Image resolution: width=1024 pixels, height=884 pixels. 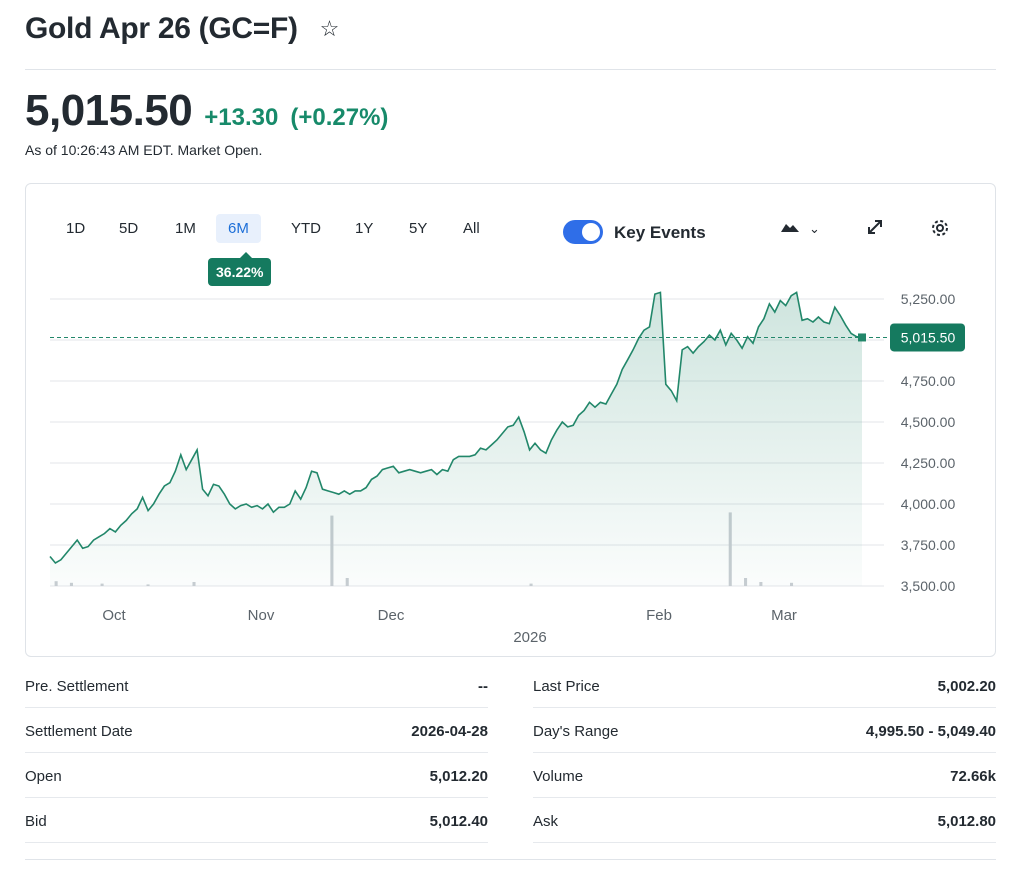 What do you see at coordinates (814, 228) in the screenshot?
I see `chevron-down-icon: ⌄` at bounding box center [814, 228].